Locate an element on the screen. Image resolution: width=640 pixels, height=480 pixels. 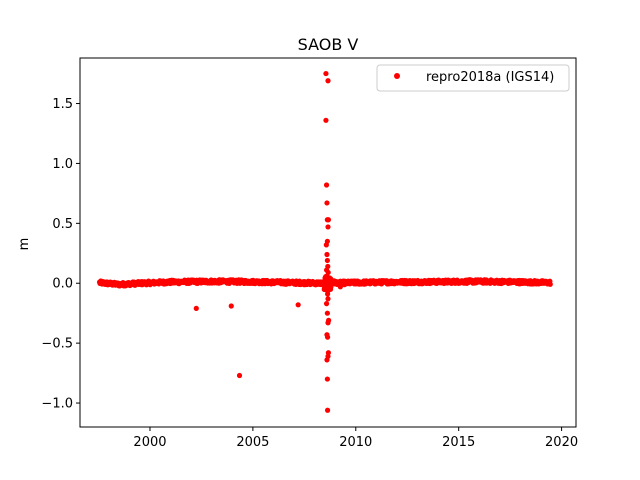
y-tick-label: 0.0 is located at coordinates (62, 284).